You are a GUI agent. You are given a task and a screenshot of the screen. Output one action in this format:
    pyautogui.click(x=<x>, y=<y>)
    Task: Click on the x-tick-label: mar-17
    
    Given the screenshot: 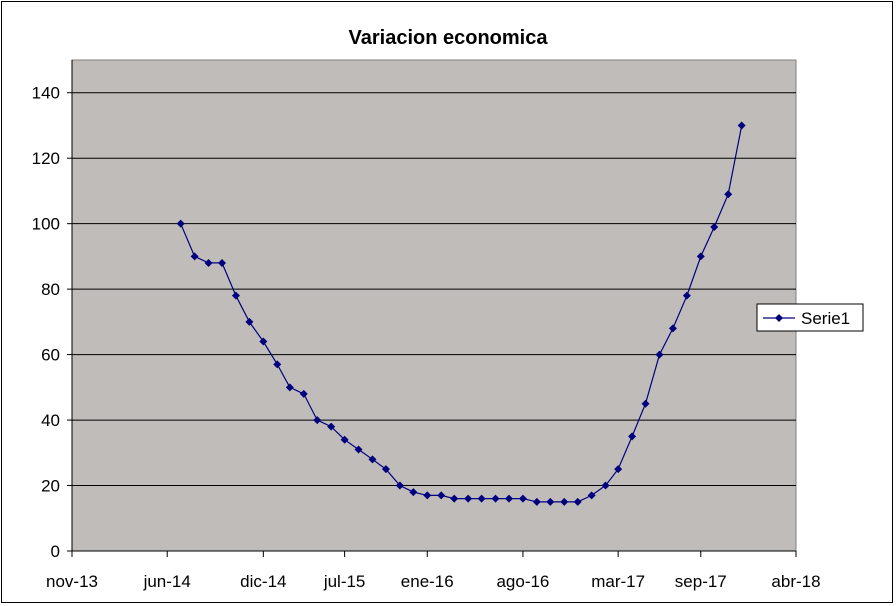 What is the action you would take?
    pyautogui.click(x=618, y=581)
    